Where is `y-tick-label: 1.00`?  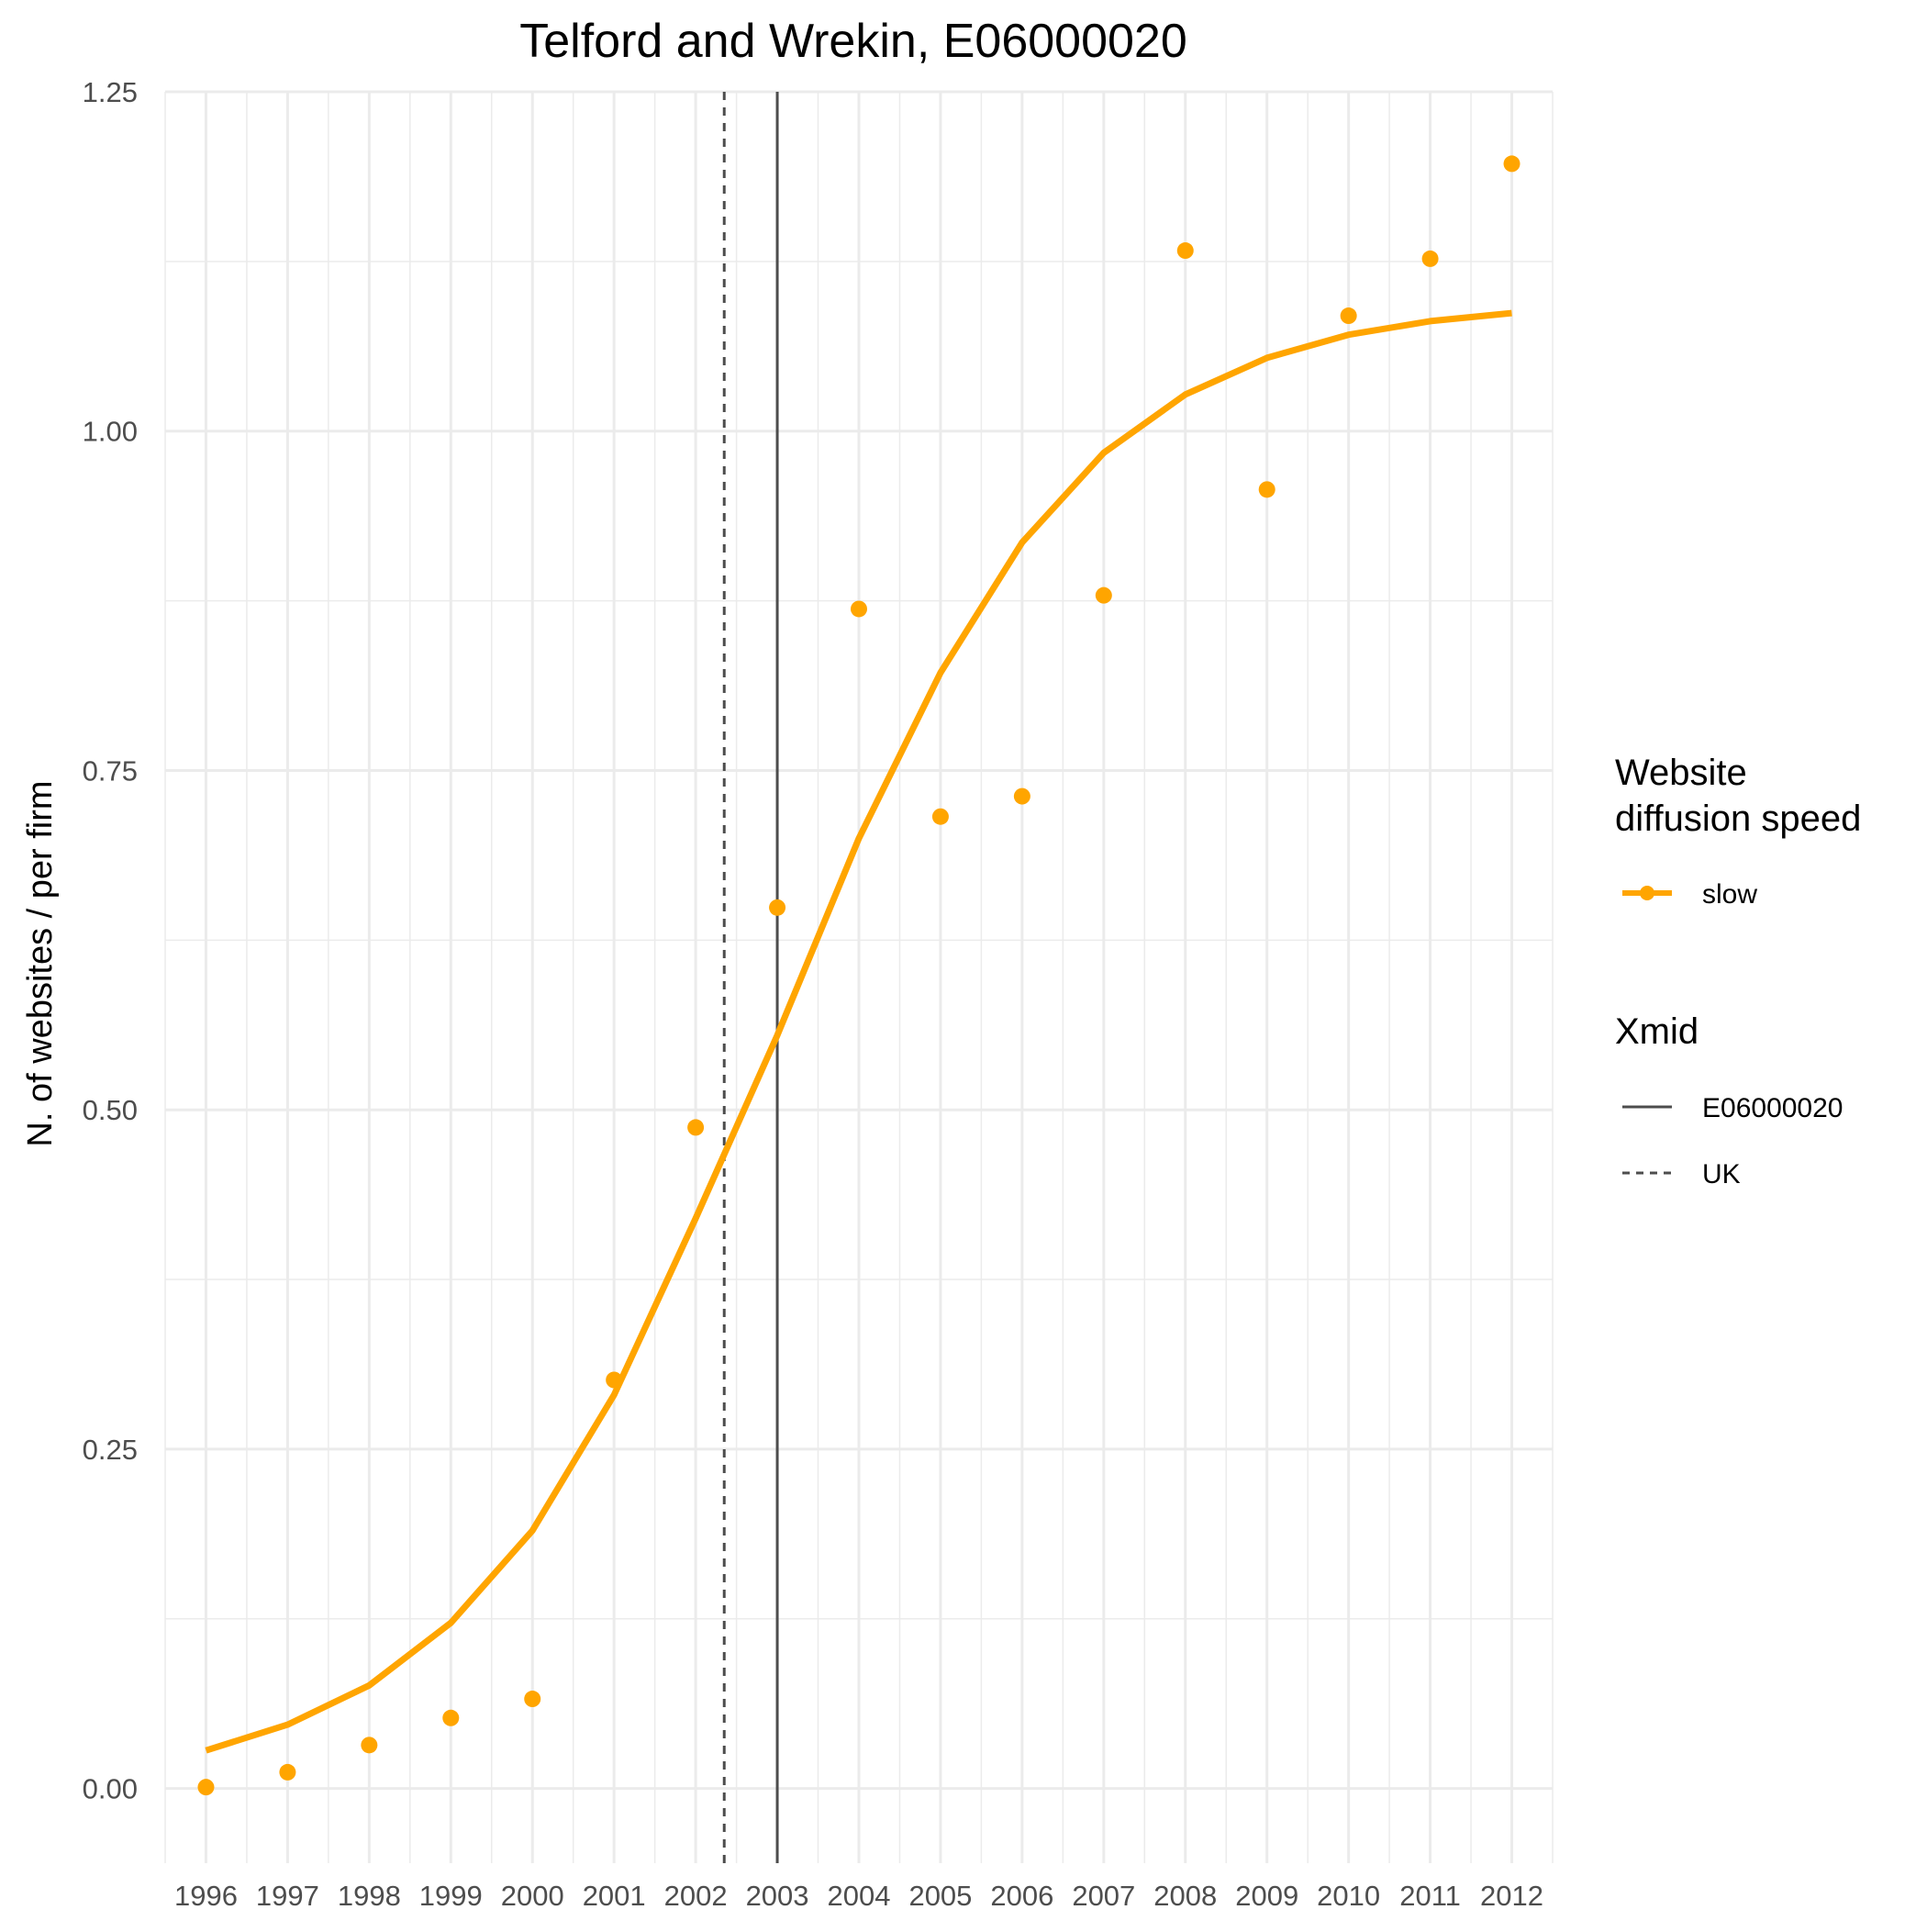 y-tick-label: 1.00 is located at coordinates (110, 432).